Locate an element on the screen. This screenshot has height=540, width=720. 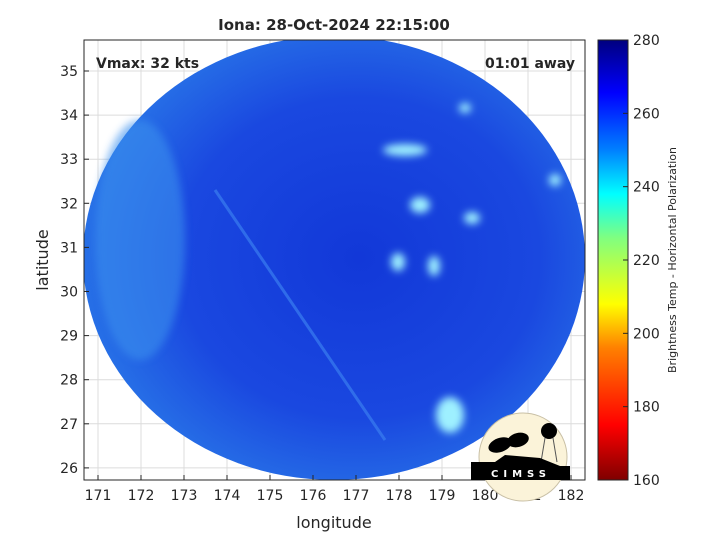
logo-text: CIMSS is located at coordinates (521, 474).